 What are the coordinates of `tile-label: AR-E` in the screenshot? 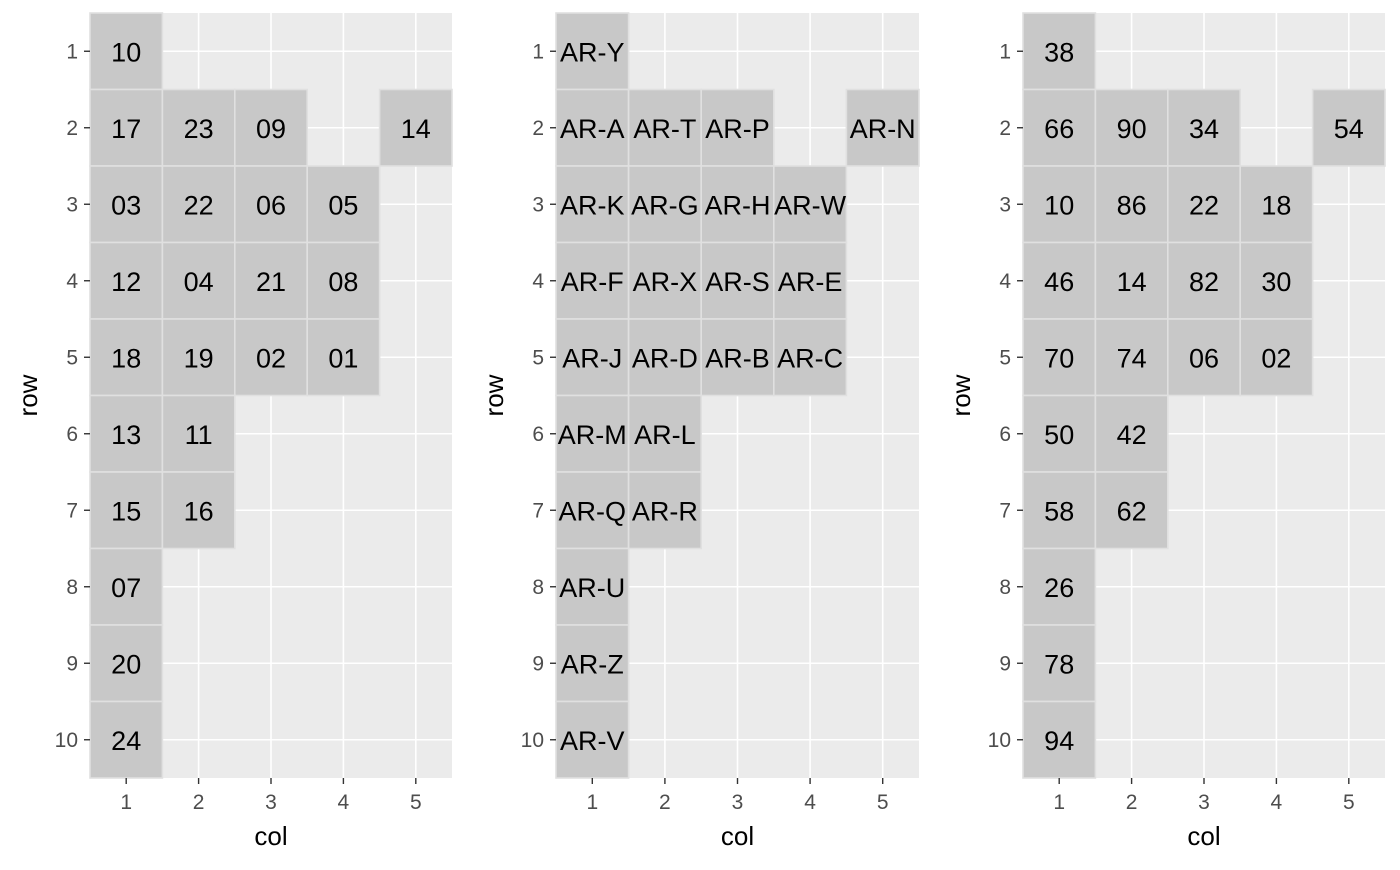 It's located at (810, 282).